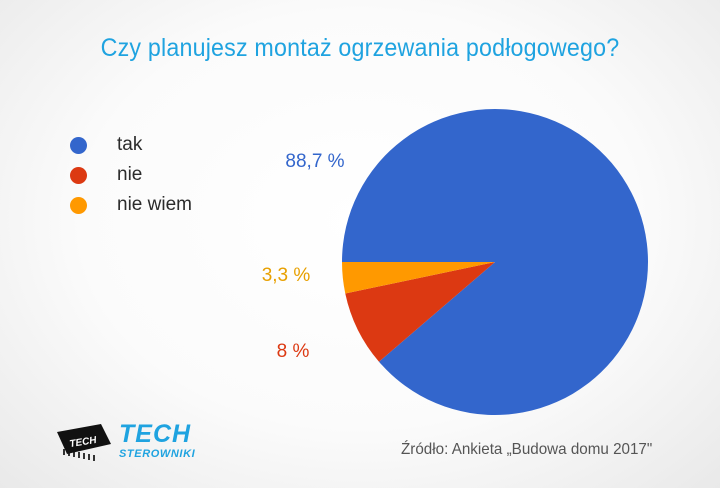 This screenshot has width=720, height=488. I want to click on logo-text: TECH STEROWNIKI, so click(157, 441).